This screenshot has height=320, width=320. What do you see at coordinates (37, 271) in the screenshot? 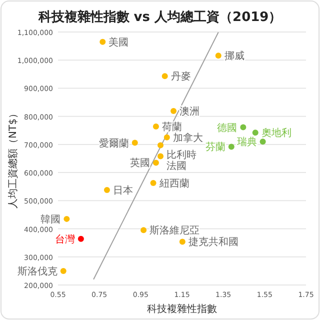
I see `annotation: 斯洛伐克` at bounding box center [37, 271].